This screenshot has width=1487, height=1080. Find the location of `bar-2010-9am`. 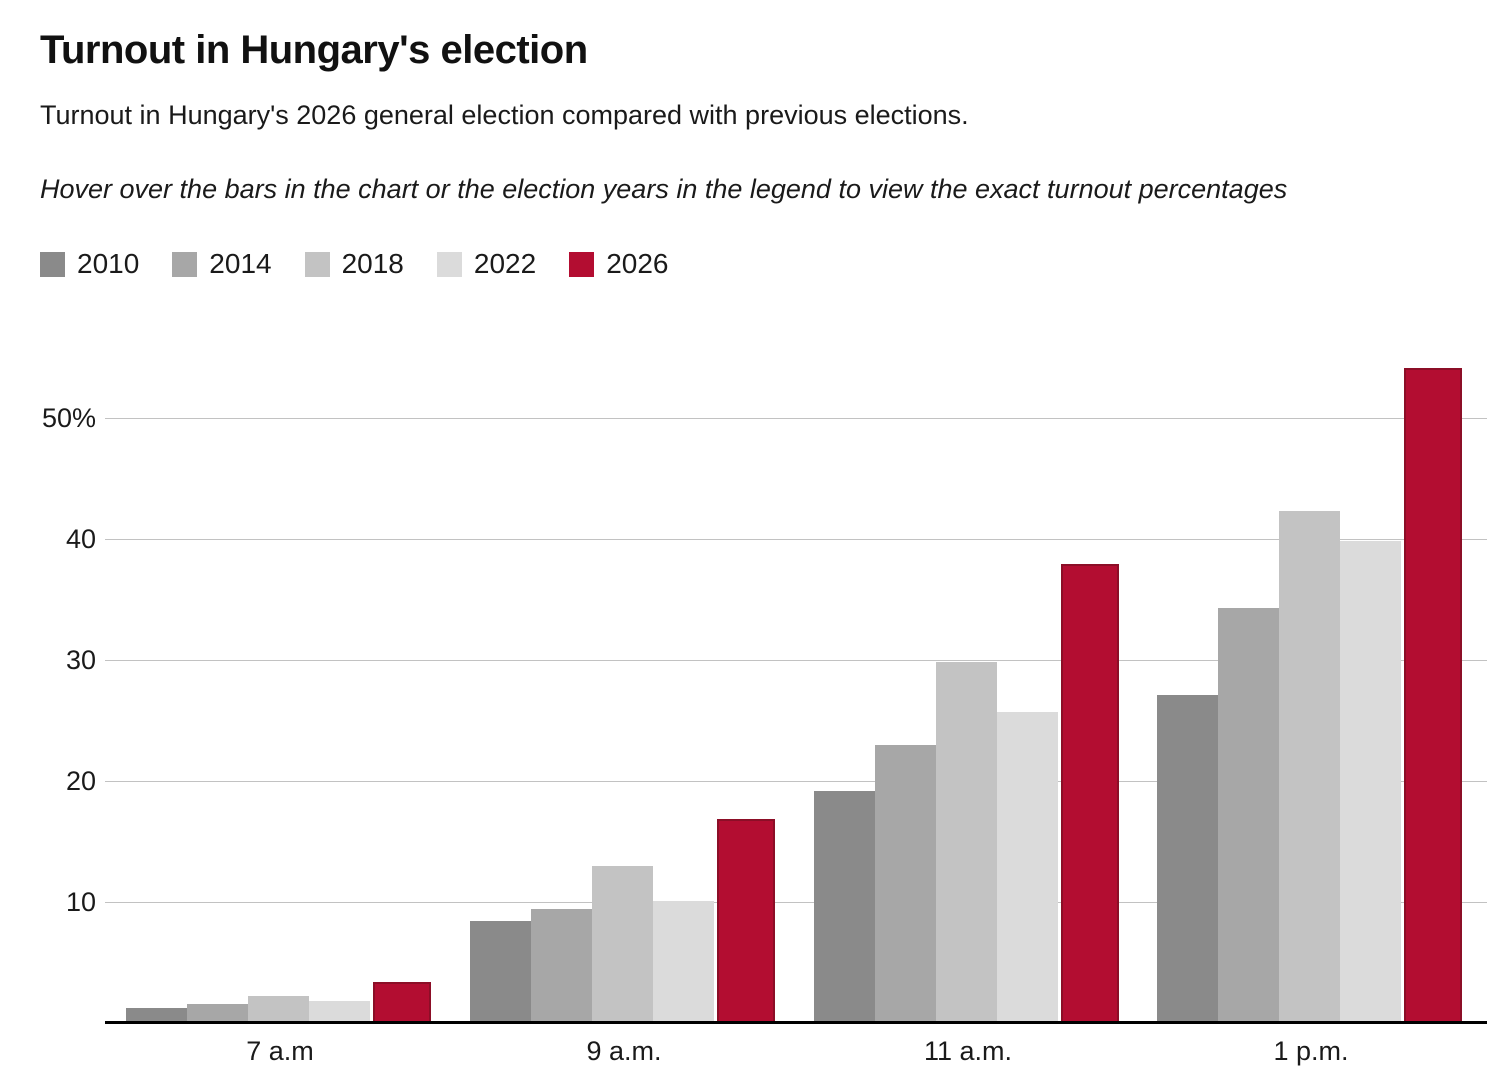

bar-2010-9am is located at coordinates (500, 972).